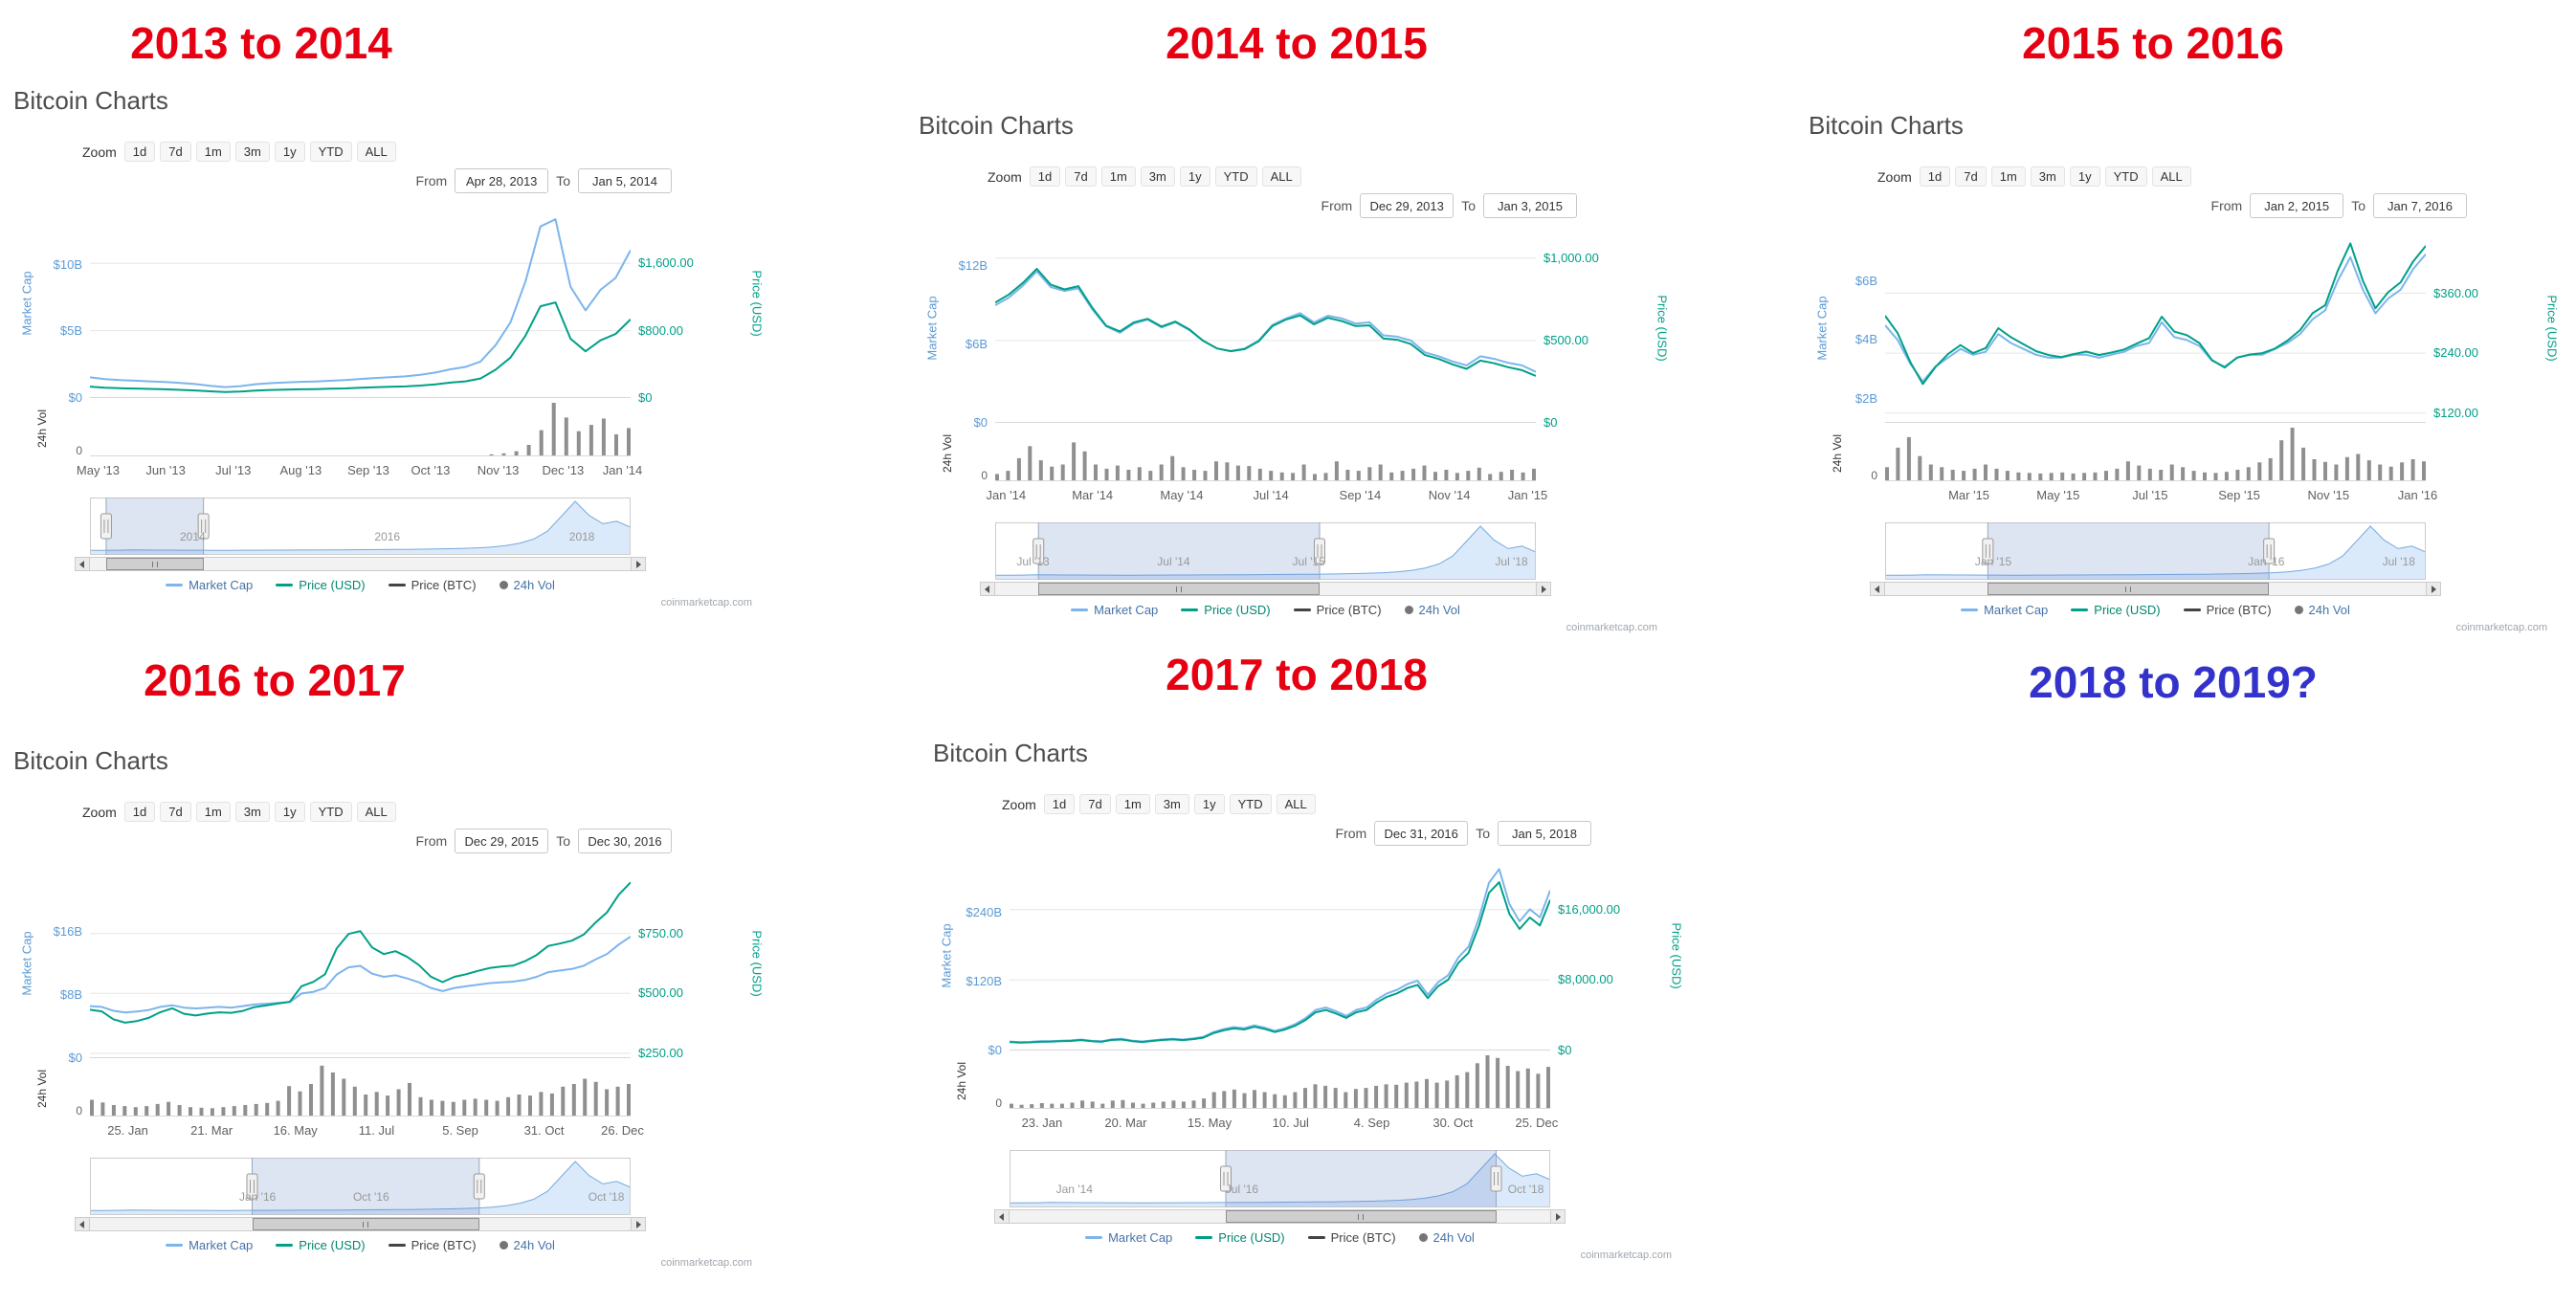 The height and width of the screenshot is (1305, 2576). What do you see at coordinates (1407, 205) in the screenshot?
I see `from-date-input: Dec 29, 2013` at bounding box center [1407, 205].